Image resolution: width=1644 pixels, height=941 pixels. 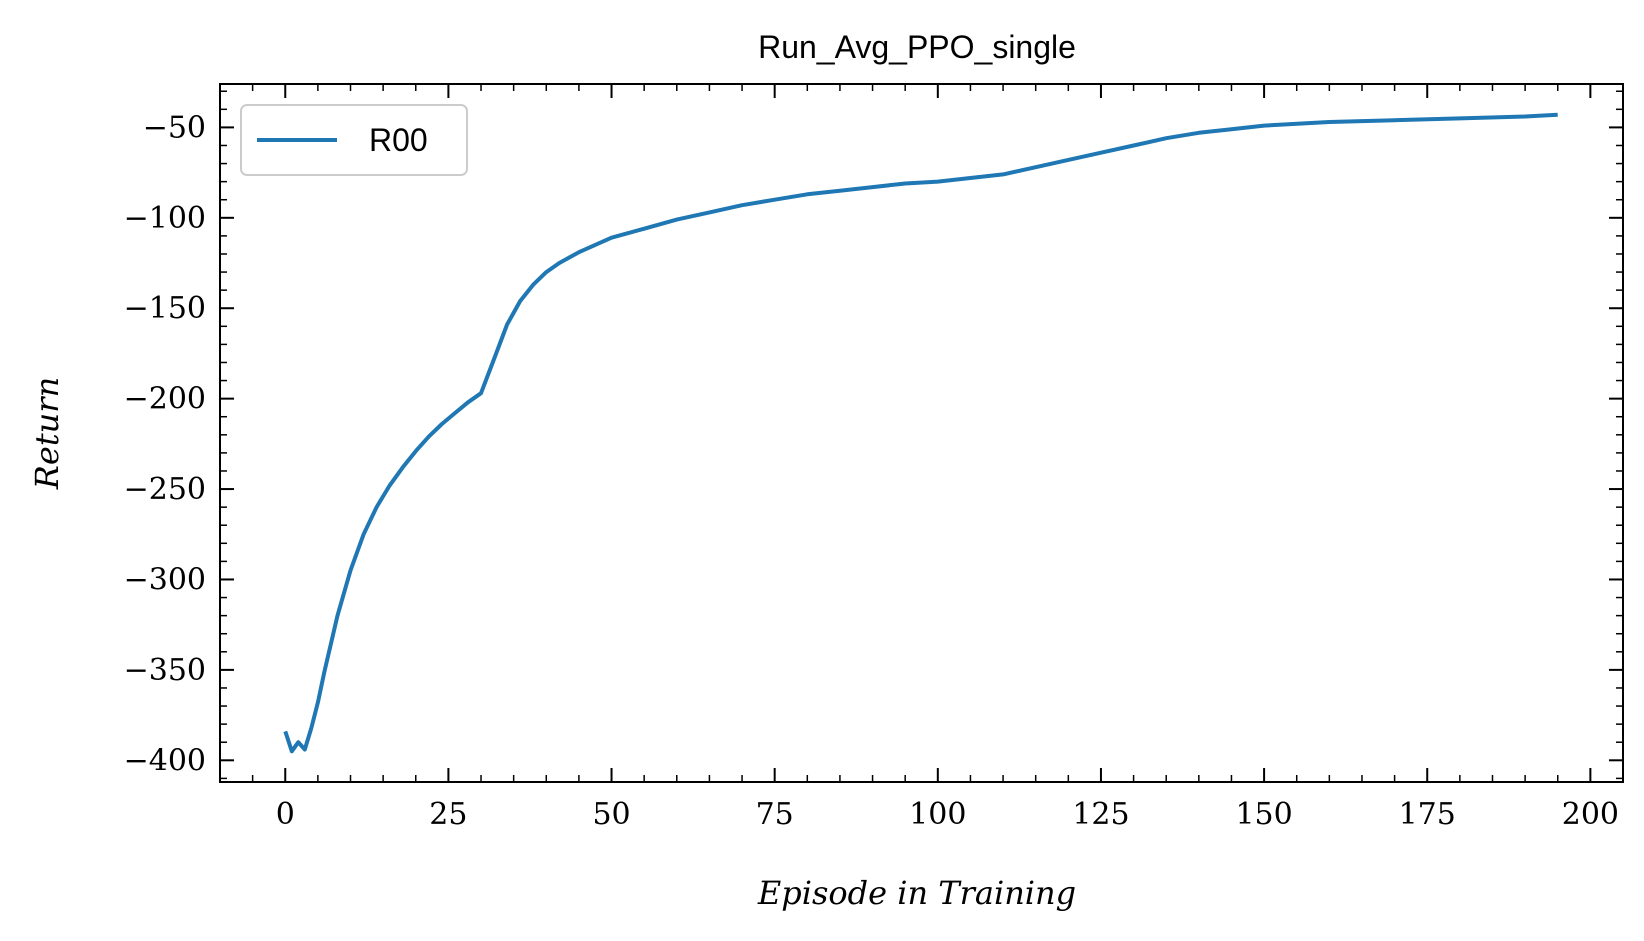 What do you see at coordinates (611, 814) in the screenshot?
I see `x-tick-label: 50` at bounding box center [611, 814].